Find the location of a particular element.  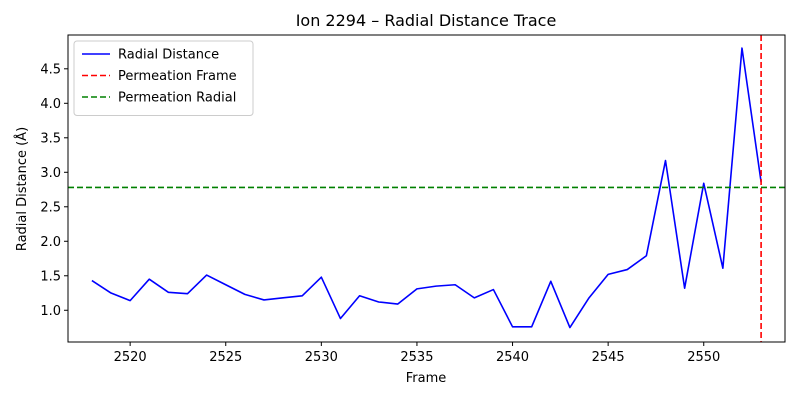

x-tick-label: 2550 is located at coordinates (703, 357).